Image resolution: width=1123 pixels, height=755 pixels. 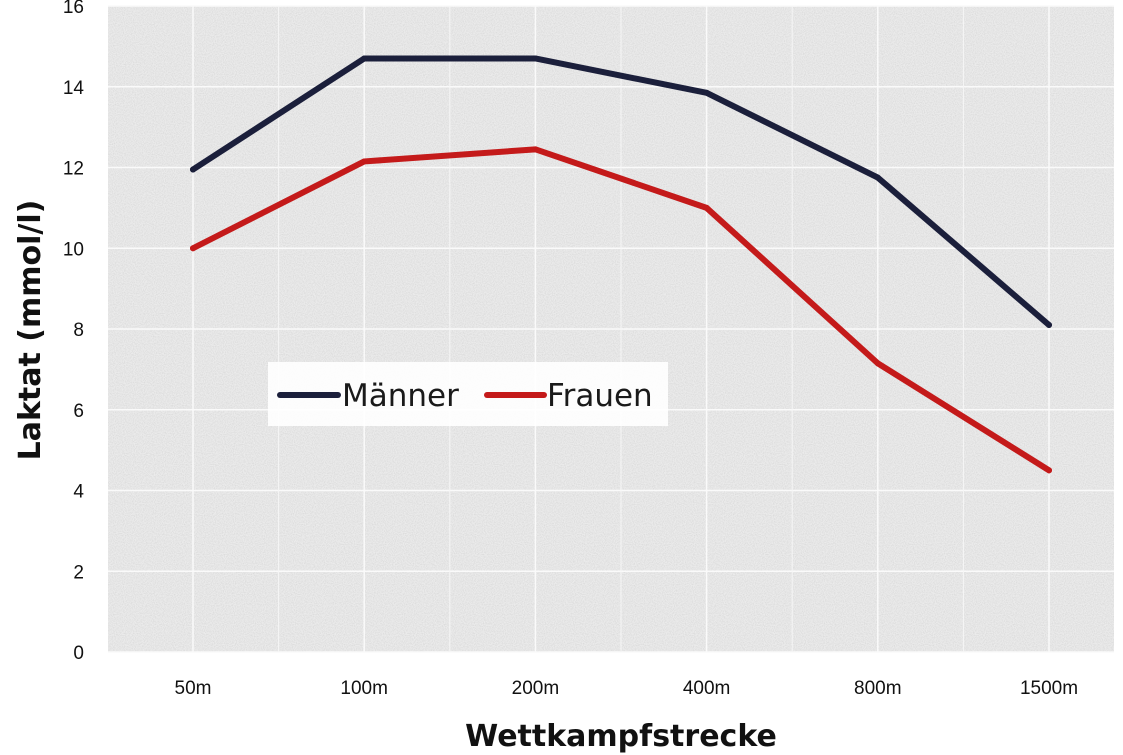 What do you see at coordinates (878, 688) in the screenshot?
I see `x-tick-label: 800m` at bounding box center [878, 688].